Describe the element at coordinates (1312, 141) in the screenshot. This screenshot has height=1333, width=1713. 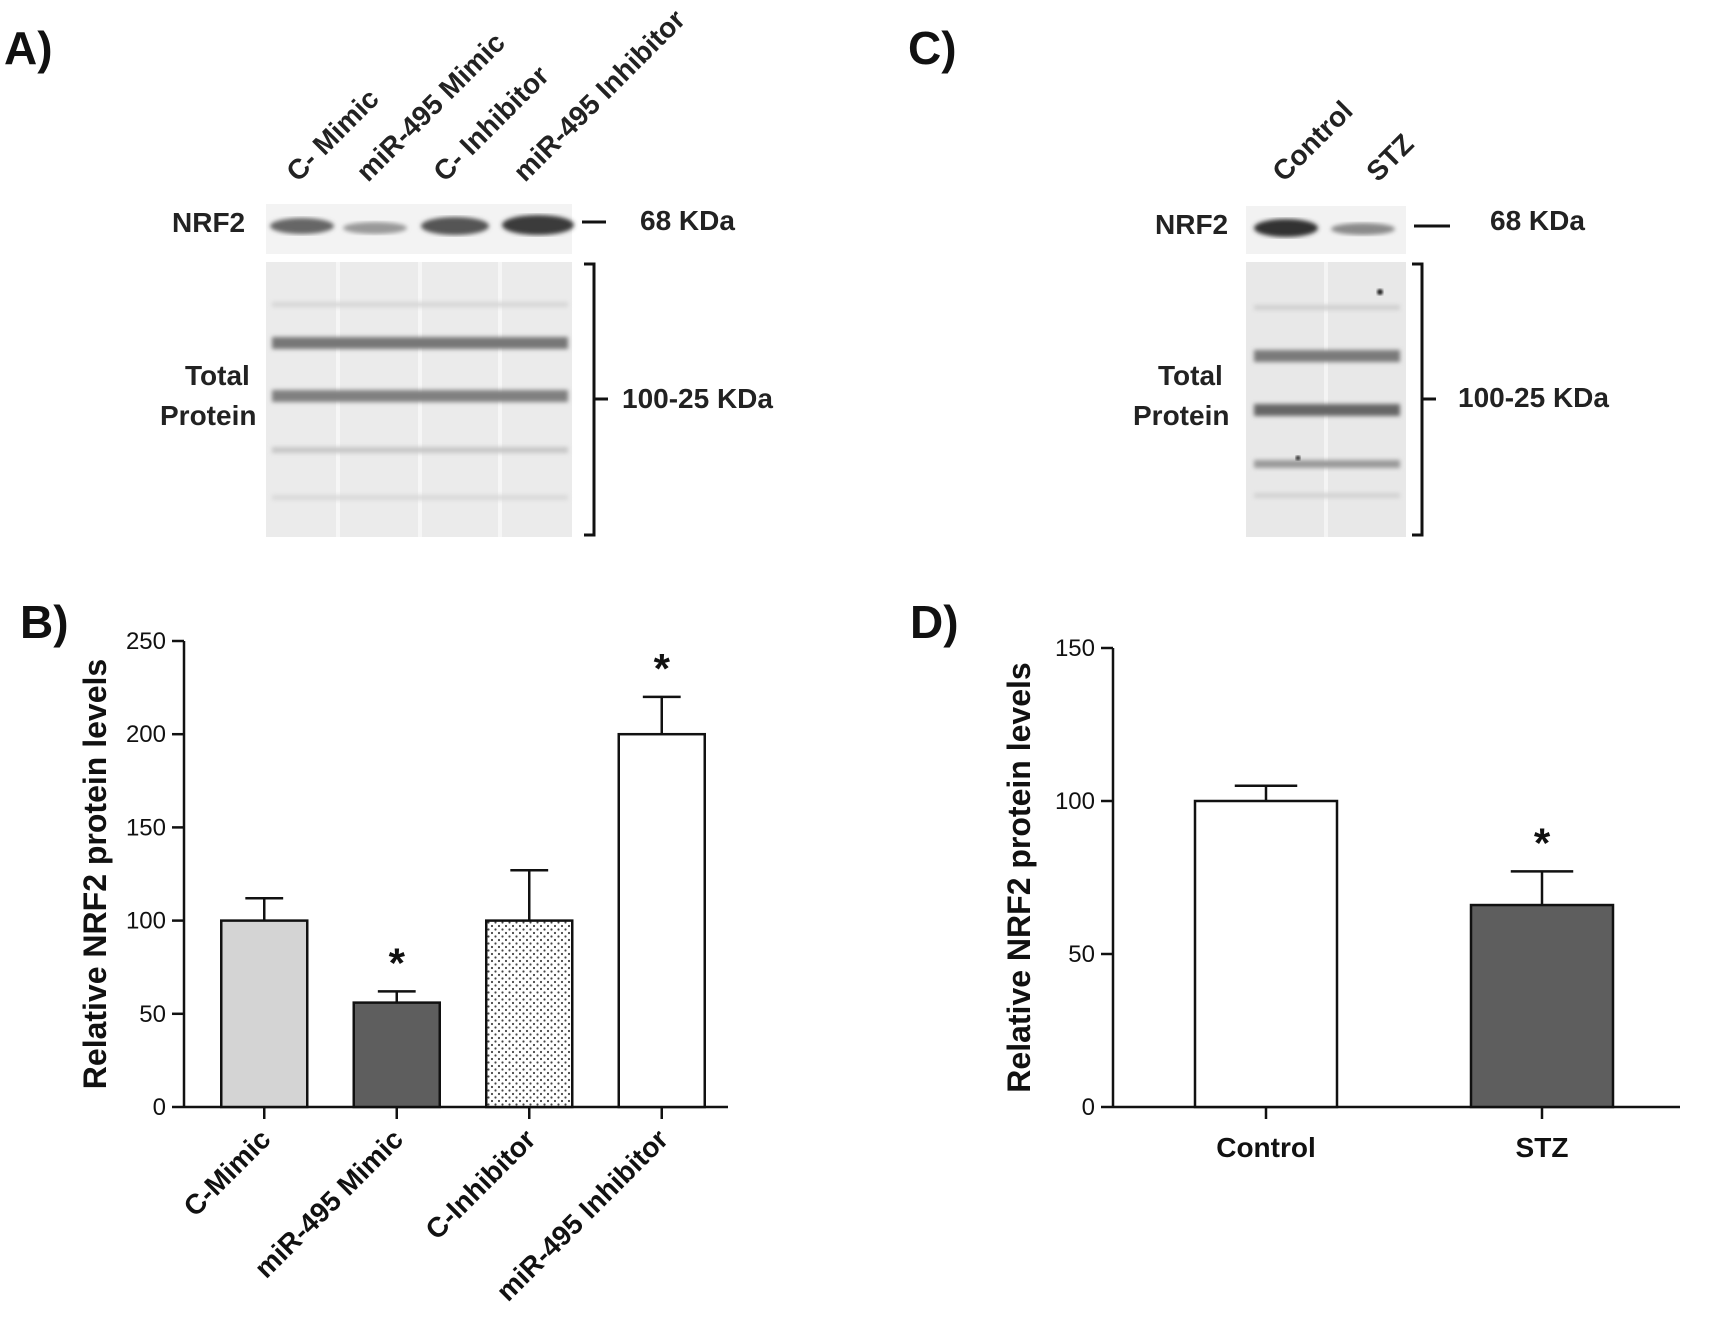
I see `lane-label-c-1: Control` at that location.